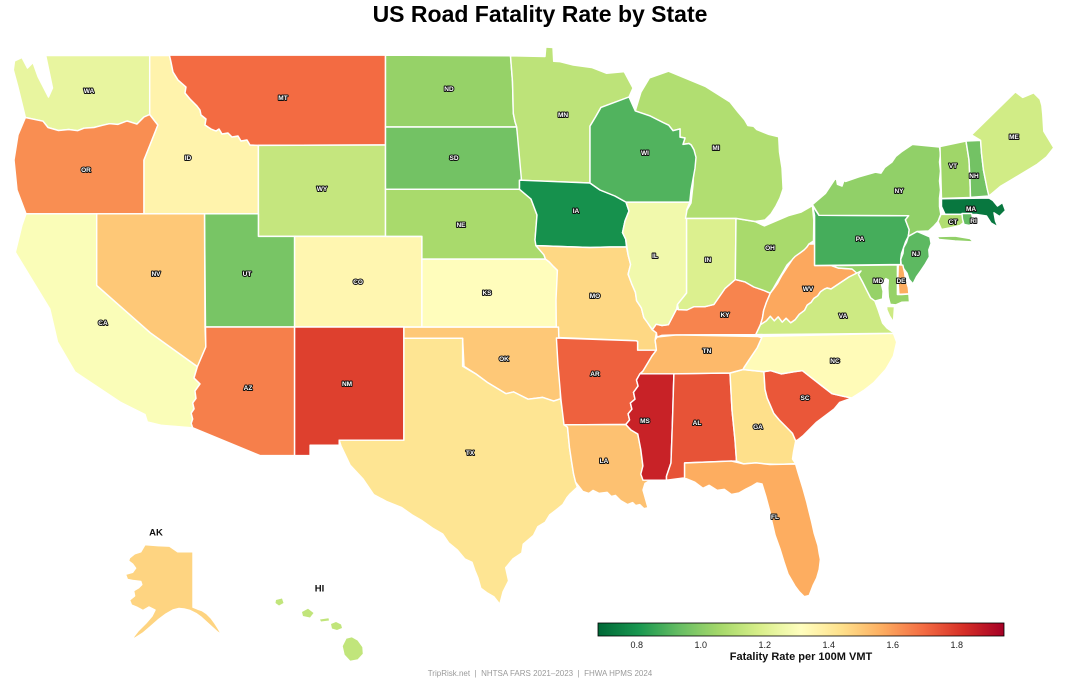  I want to click on svg-text: MT, so click(282, 98).